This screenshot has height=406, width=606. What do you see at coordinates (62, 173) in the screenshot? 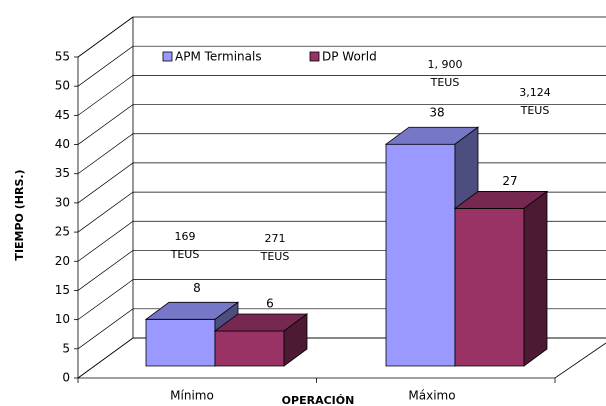
I see `y-tick-label: 35` at bounding box center [62, 173].